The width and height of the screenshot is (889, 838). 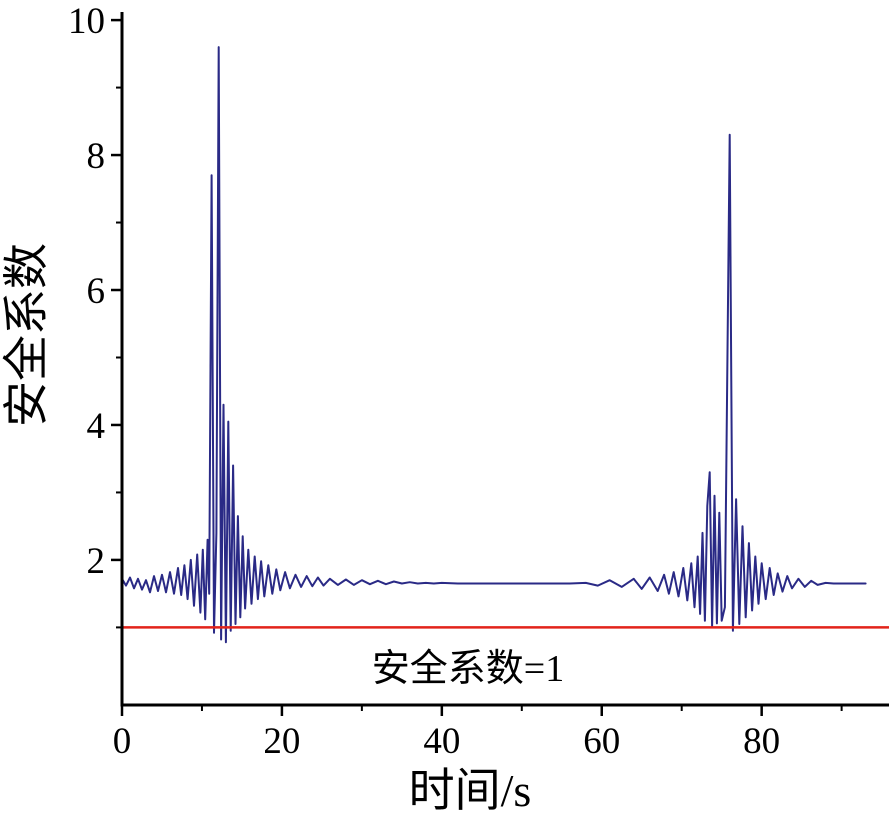 I want to click on x-tick-label: 80, so click(x=761, y=741).